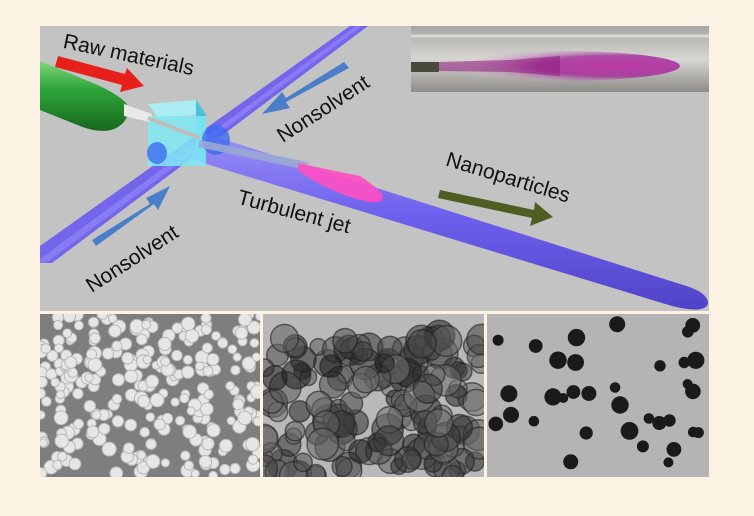 This screenshot has height=516, width=754. What do you see at coordinates (560, 59) in the screenshot?
I see `inset-photo` at bounding box center [560, 59].